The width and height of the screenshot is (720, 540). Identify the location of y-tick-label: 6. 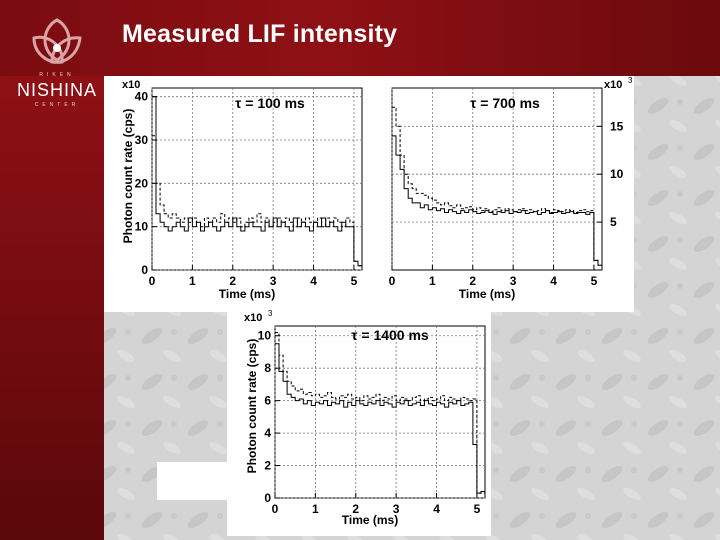
(267, 401).